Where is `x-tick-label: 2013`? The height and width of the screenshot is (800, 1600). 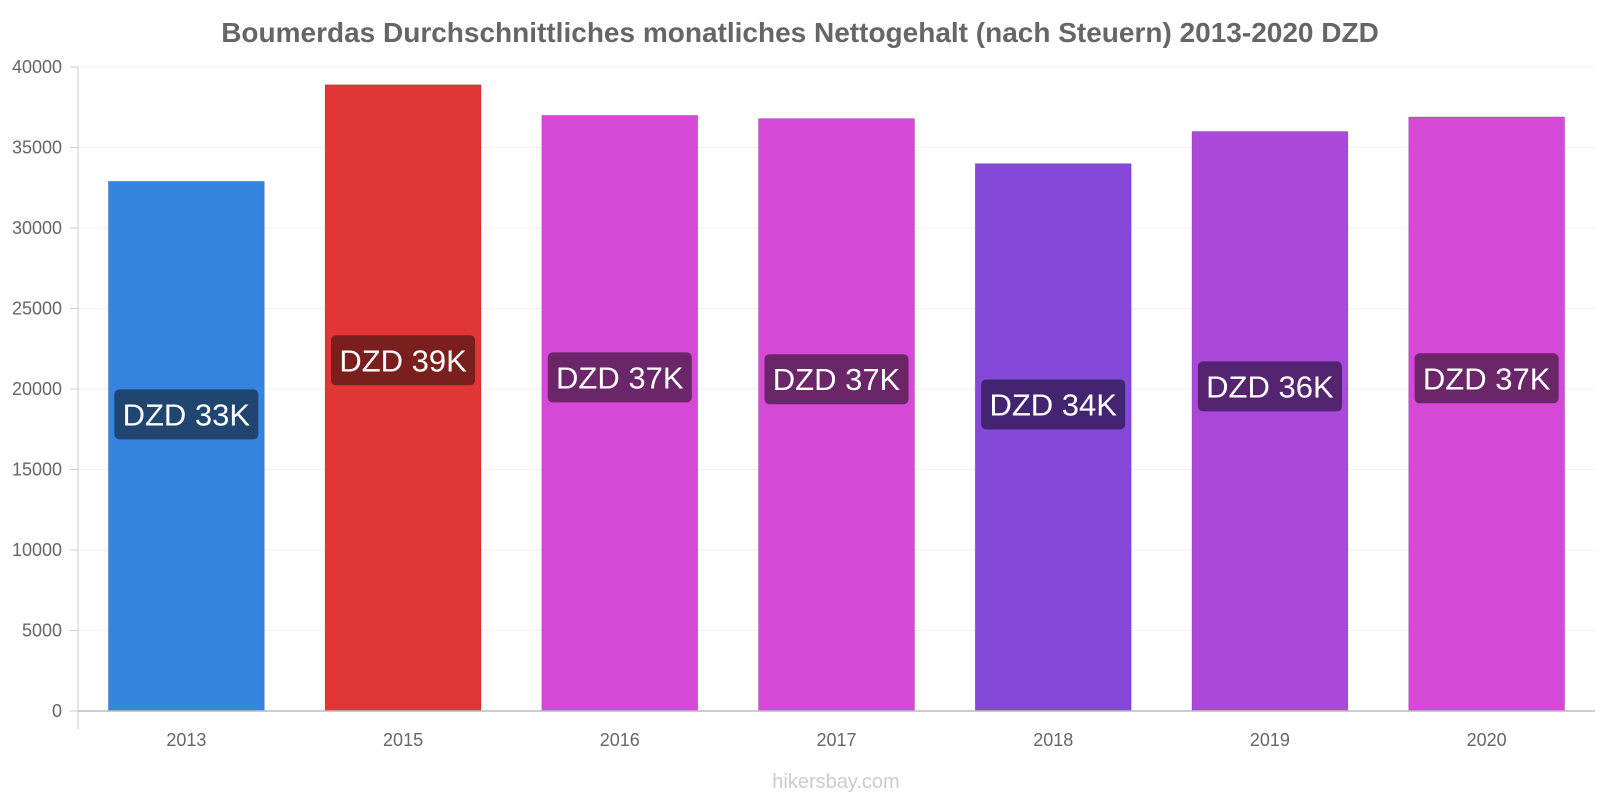 x-tick-label: 2013 is located at coordinates (186, 740).